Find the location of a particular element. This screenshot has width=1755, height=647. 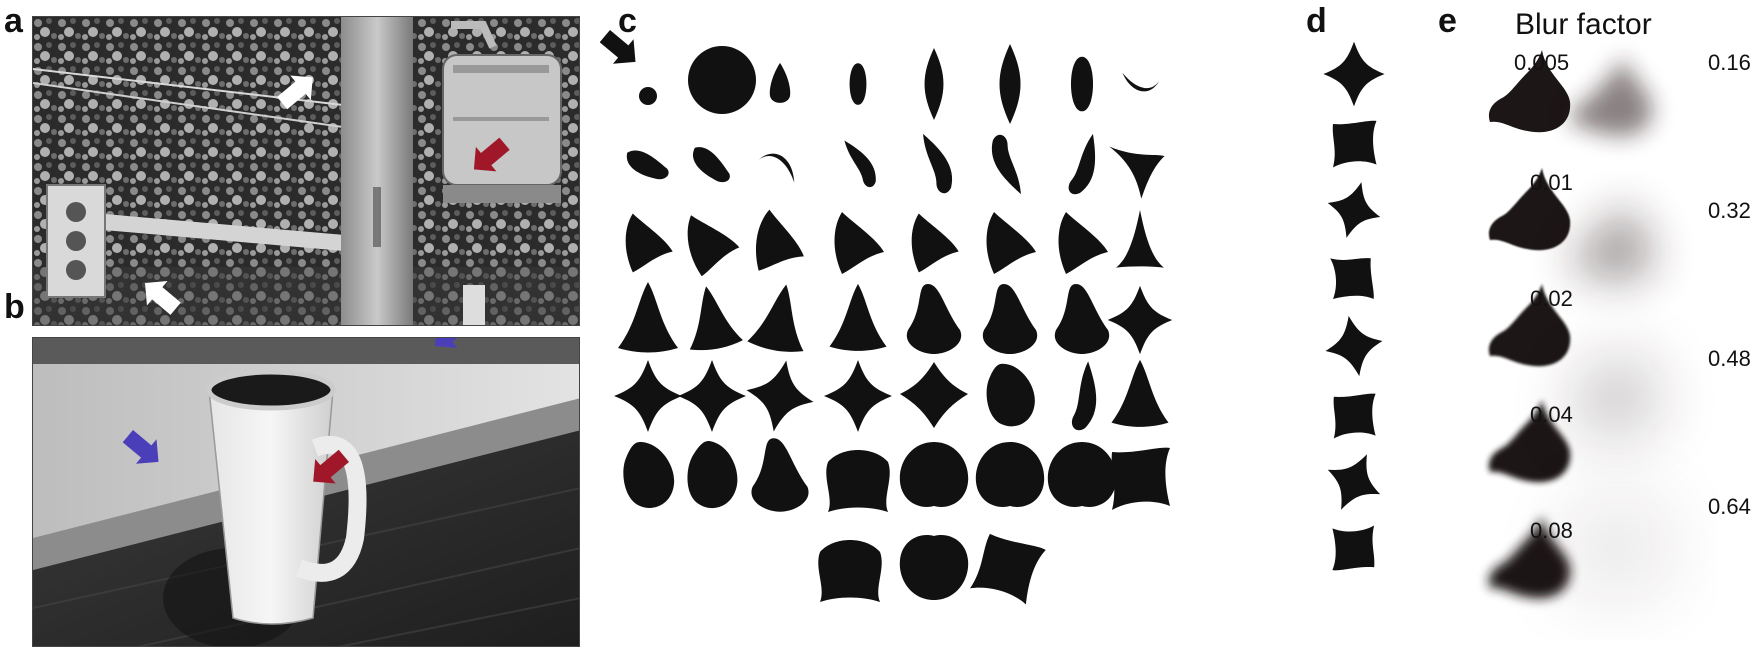

blur-value-0.48: 0.48 is located at coordinates (1729, 358).